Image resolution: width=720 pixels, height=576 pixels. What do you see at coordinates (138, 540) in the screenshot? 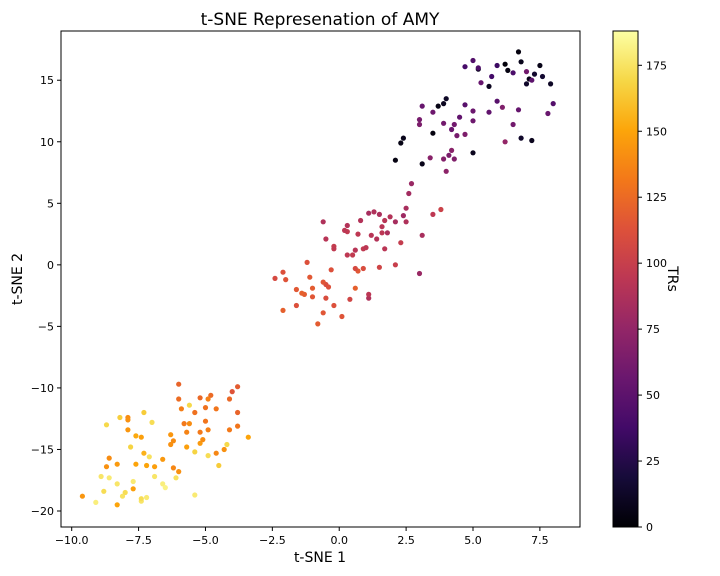
I see `x-tick-label: −7.5` at bounding box center [138, 540].